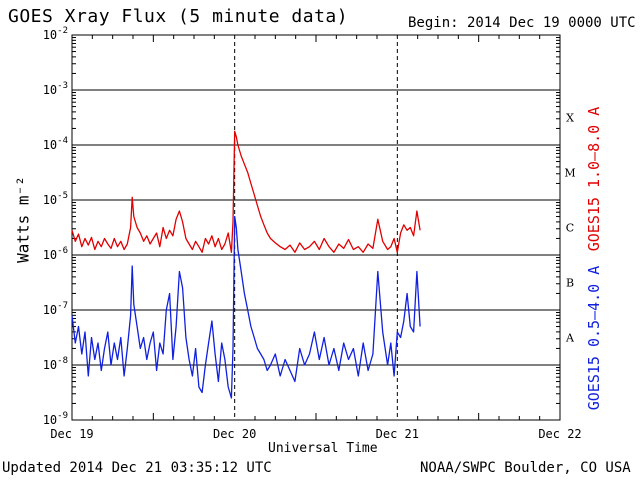  I want to click on x-axis-label: Universal Time, so click(323, 448).